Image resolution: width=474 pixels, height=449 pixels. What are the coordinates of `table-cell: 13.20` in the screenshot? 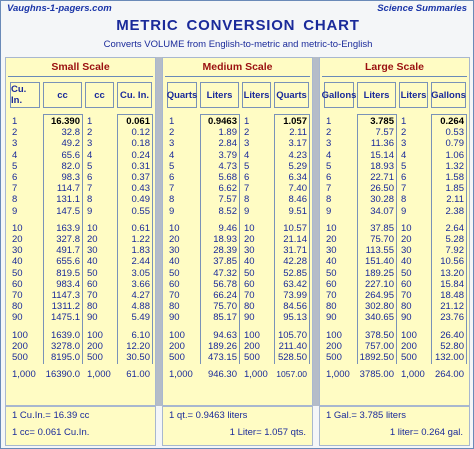 It's located at (452, 273).